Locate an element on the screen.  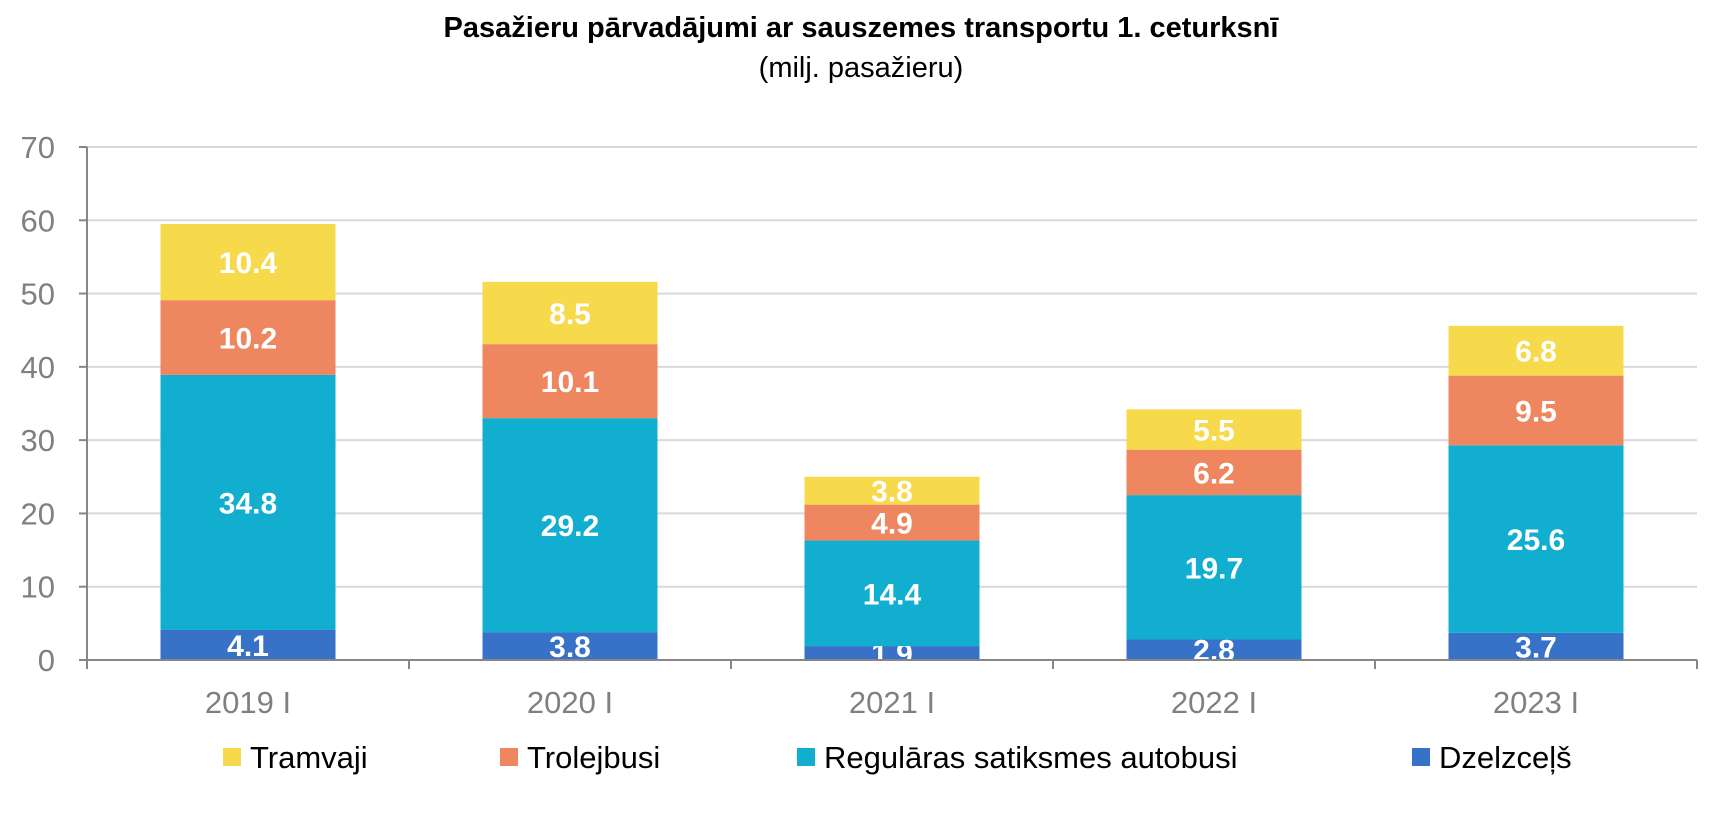
data-label: 8.5 is located at coordinates (570, 314).